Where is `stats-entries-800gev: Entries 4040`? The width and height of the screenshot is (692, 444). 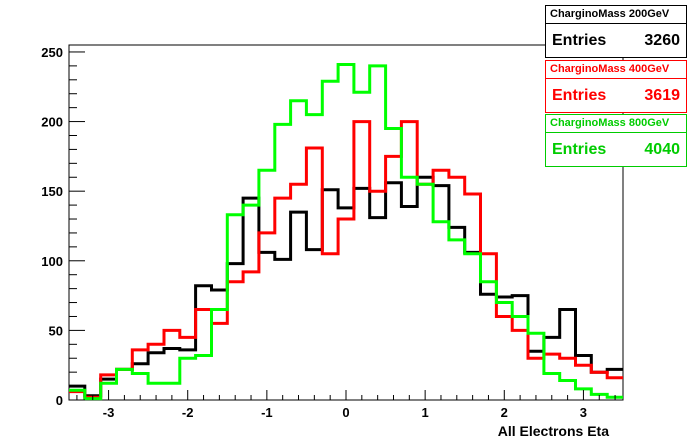 stats-entries-800gev: Entries 4040 is located at coordinates (616, 149).